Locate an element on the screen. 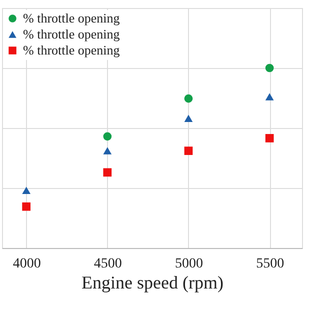 The image size is (320, 320). x-axis-title: Engine speed (rpm) is located at coordinates (153, 282).